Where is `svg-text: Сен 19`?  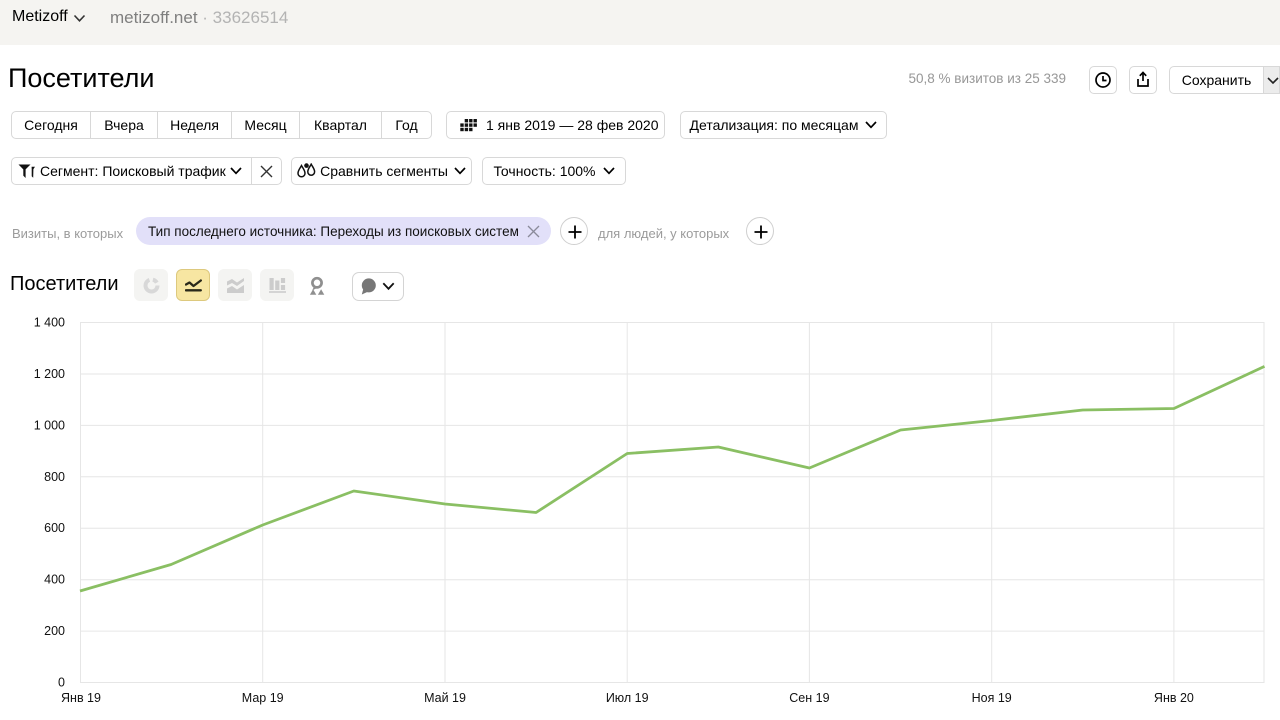
svg-text: Сен 19 is located at coordinates (809, 698).